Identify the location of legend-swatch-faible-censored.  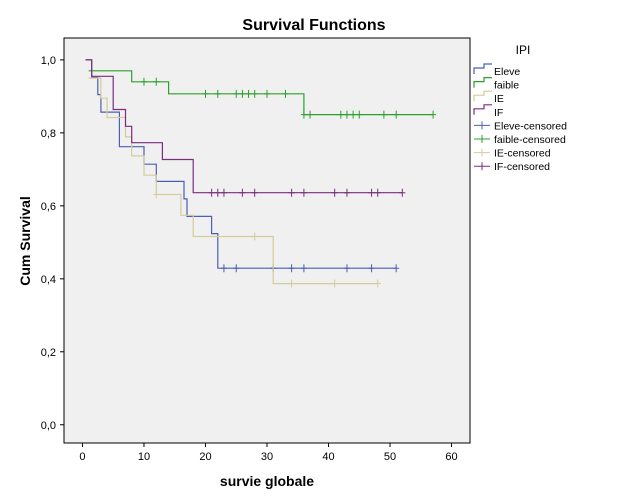
(482, 139).